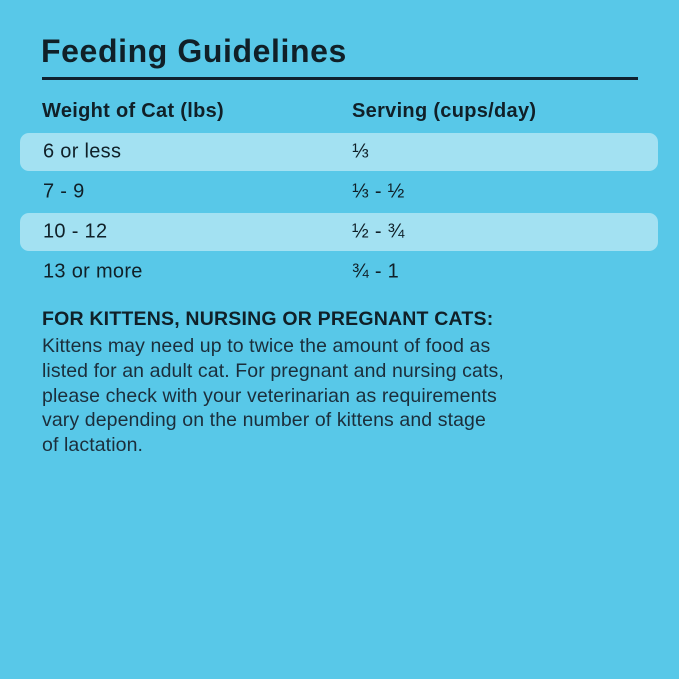  What do you see at coordinates (340, 78) in the screenshot?
I see `title-underline` at bounding box center [340, 78].